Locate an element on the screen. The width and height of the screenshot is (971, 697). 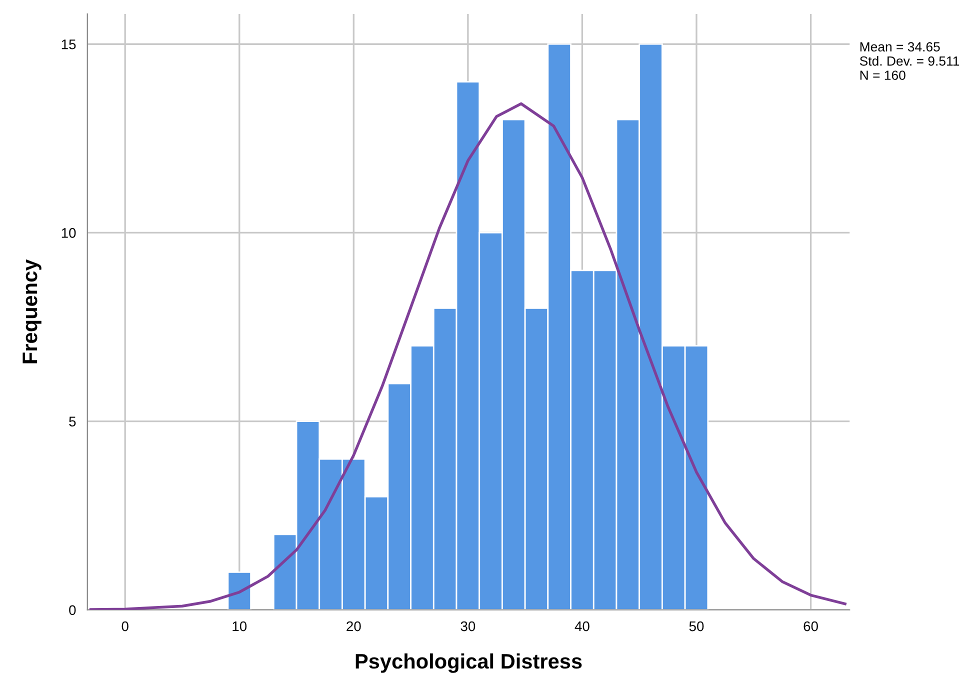
y-tick-label: 10 is located at coordinates (69, 233).